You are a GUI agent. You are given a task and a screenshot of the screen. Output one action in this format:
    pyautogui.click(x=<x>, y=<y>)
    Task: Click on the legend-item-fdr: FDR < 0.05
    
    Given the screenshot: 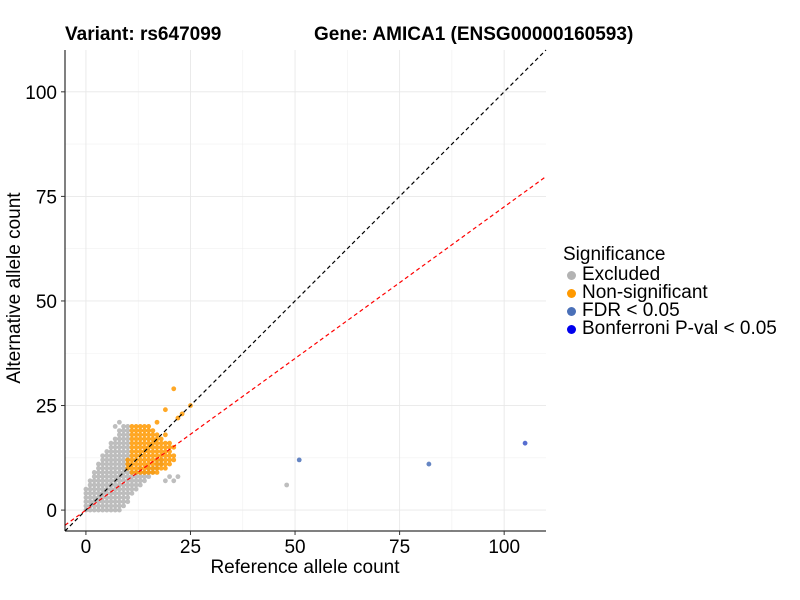 What is the action you would take?
    pyautogui.click(x=670, y=310)
    